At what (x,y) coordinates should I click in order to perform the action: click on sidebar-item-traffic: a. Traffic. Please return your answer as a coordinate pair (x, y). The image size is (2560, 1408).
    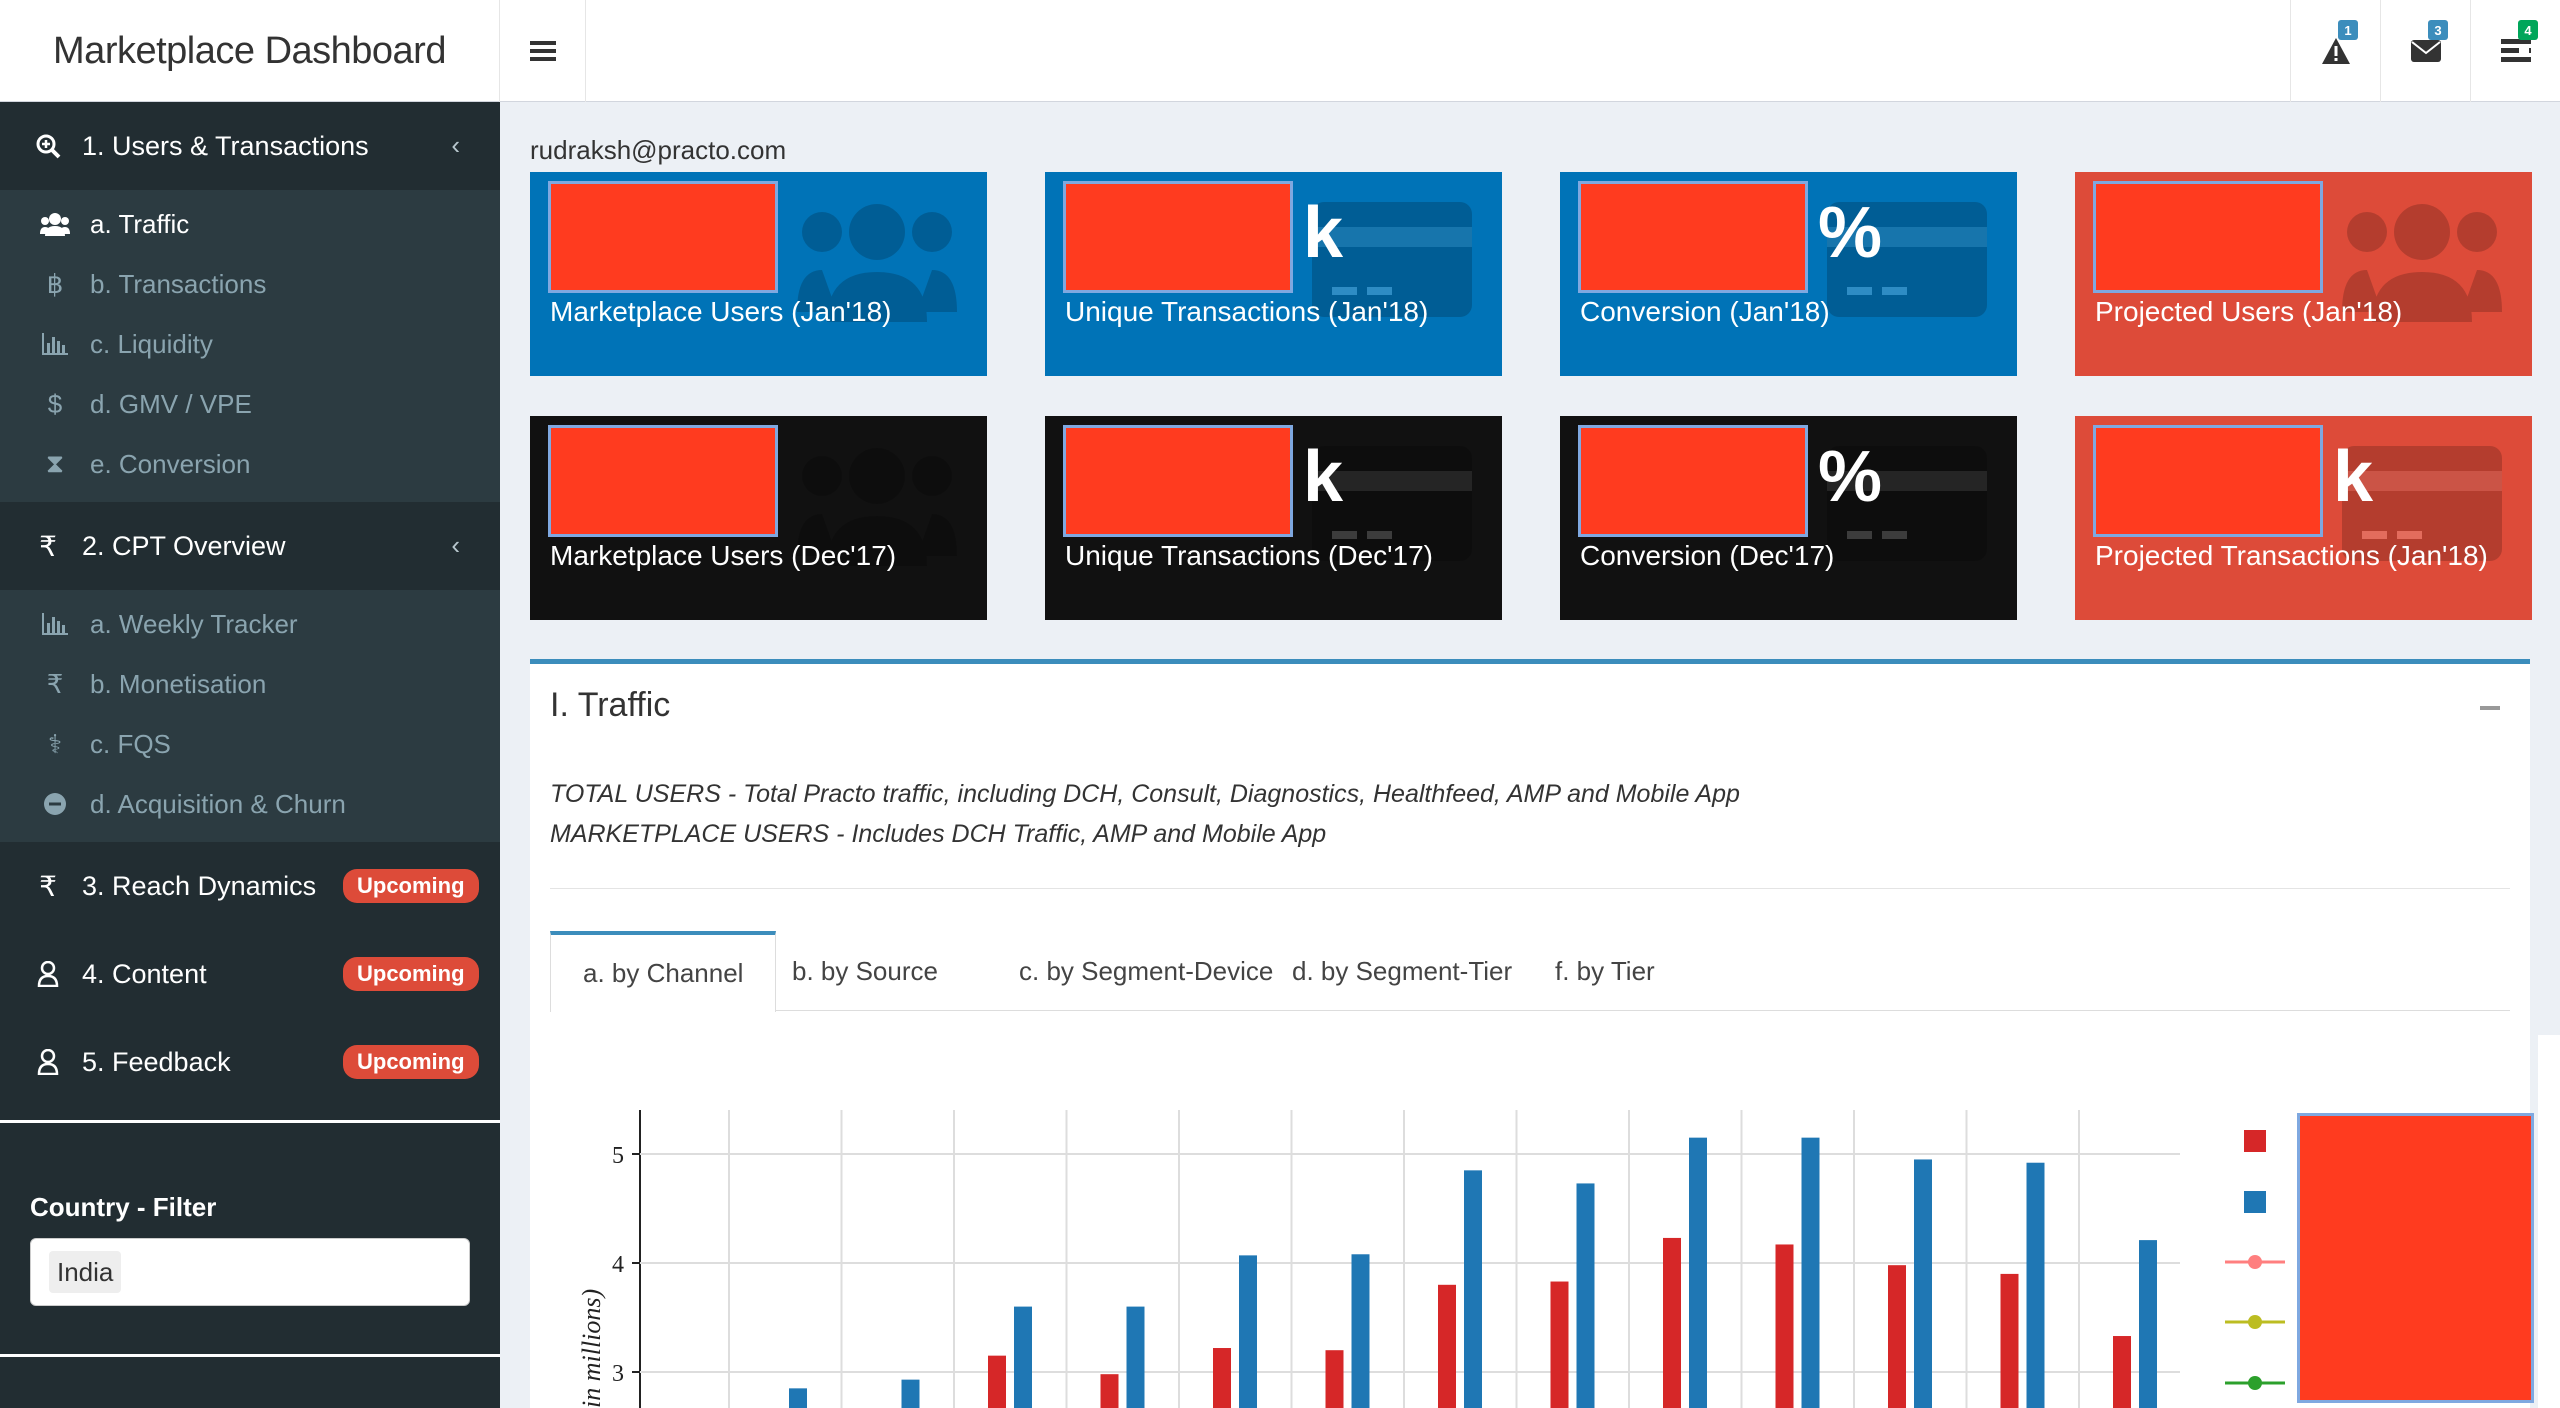
    Looking at the image, I should click on (250, 224).